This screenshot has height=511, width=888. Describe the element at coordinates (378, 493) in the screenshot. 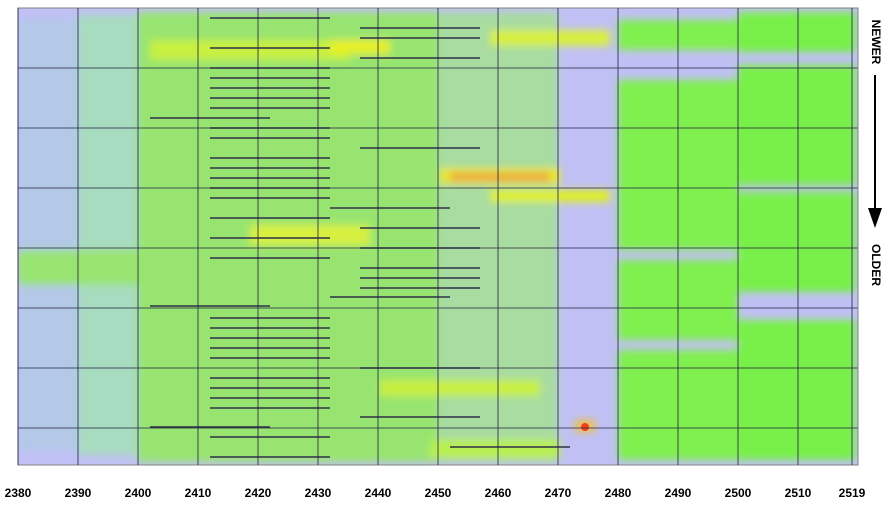

I see `x-tick-label: 2440` at that location.